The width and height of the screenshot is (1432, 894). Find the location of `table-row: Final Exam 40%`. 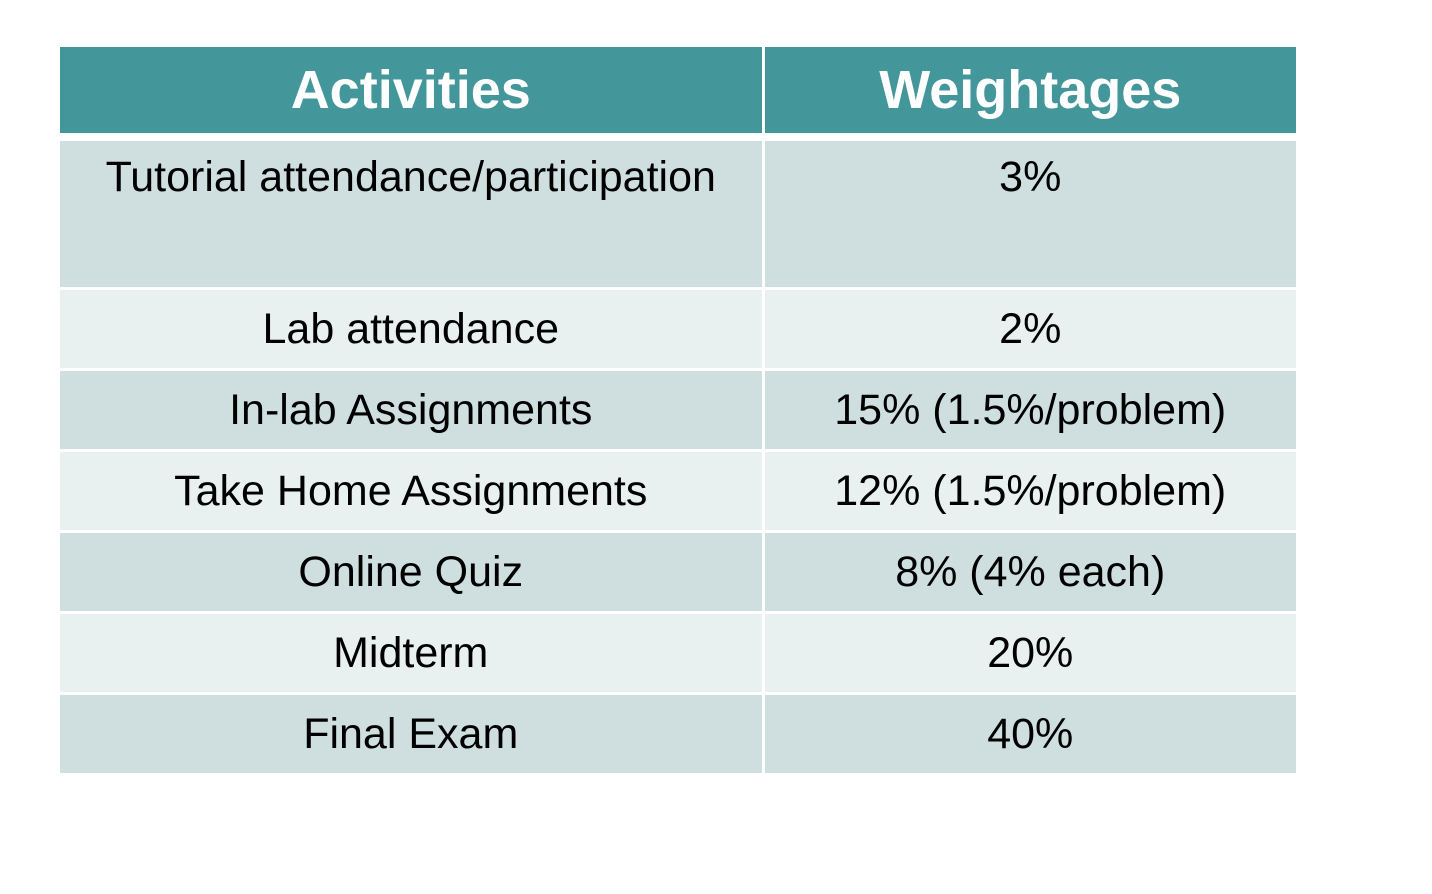

table-row: Final Exam 40% is located at coordinates (678, 732).